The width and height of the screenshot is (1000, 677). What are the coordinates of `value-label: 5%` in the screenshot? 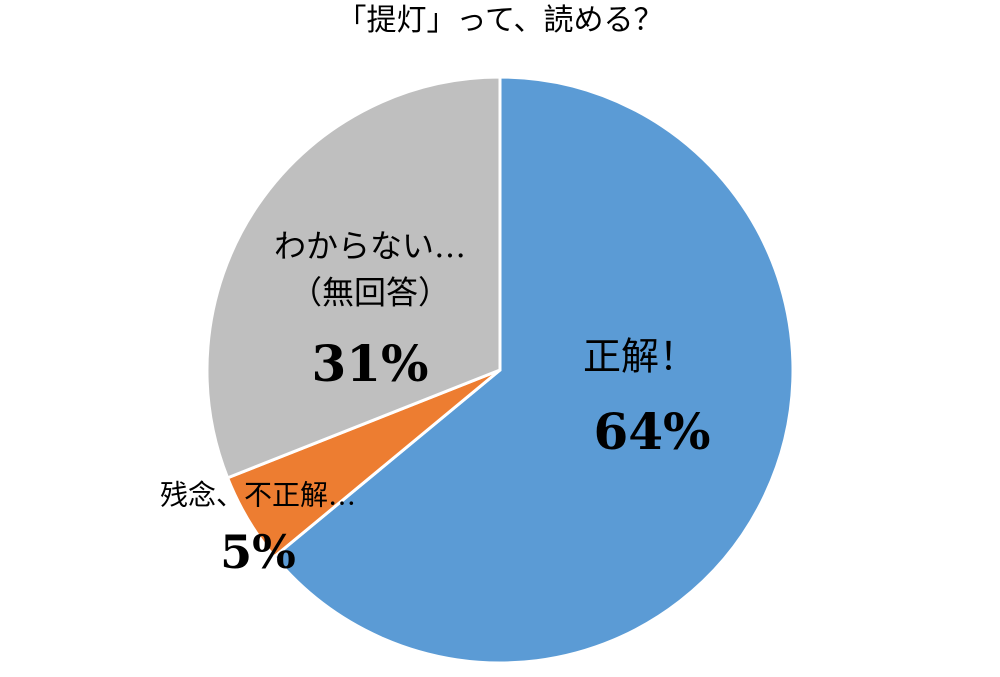 It's located at (258, 552).